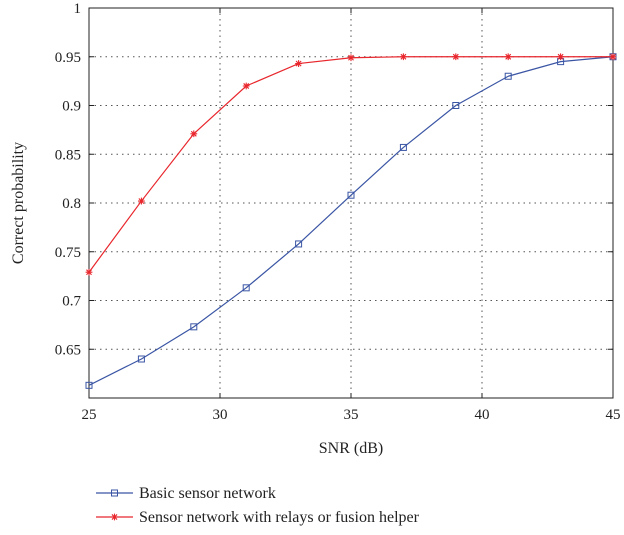 This screenshot has height=535, width=624. I want to click on y-tick-label: 0.75, so click(68, 253).